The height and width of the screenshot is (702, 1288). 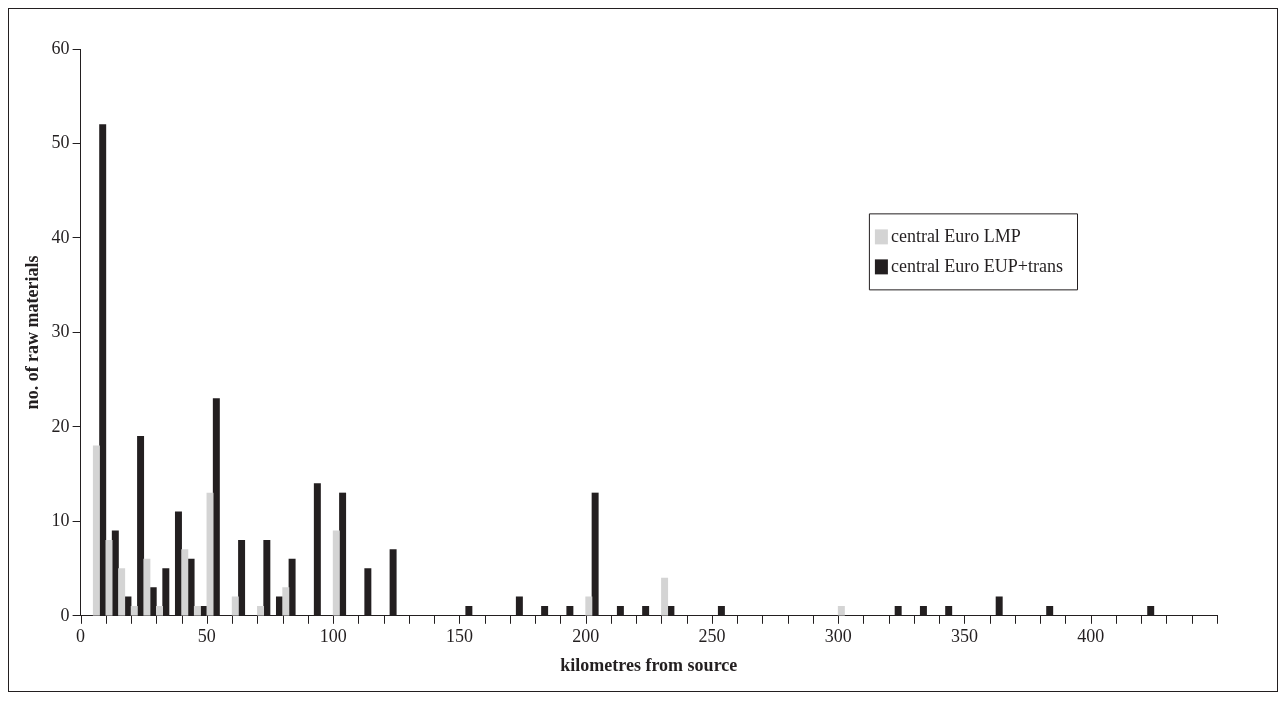 I want to click on legend-label: central Euro LMP, so click(x=955, y=236).